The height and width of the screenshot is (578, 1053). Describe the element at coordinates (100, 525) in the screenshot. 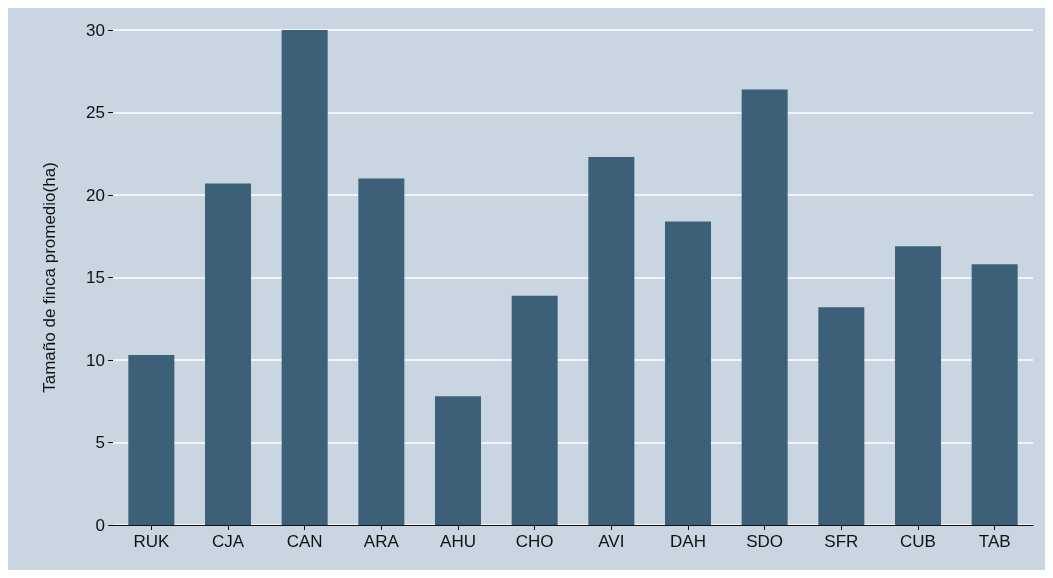

I see `y-tick-label: 0` at that location.